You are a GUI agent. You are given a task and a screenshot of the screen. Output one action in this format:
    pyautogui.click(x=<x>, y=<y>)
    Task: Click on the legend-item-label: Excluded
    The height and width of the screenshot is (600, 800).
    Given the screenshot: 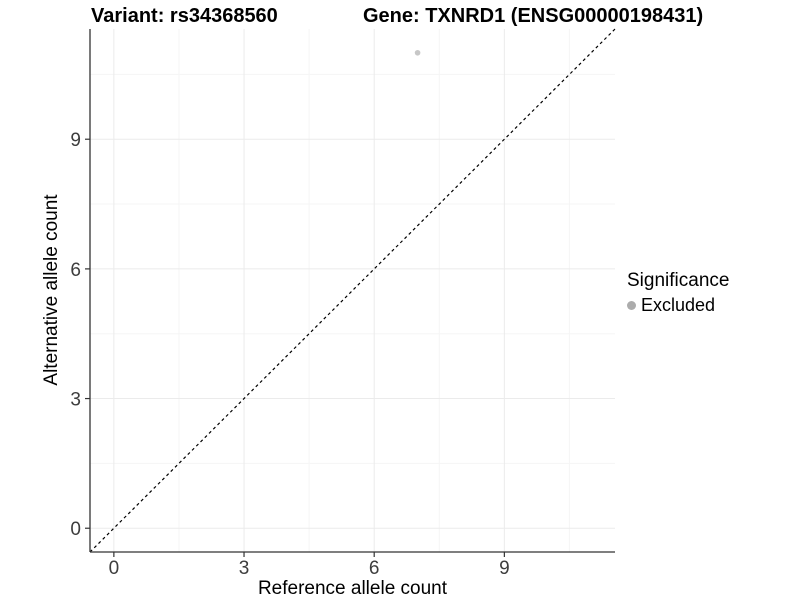 What is the action you would take?
    pyautogui.click(x=678, y=305)
    